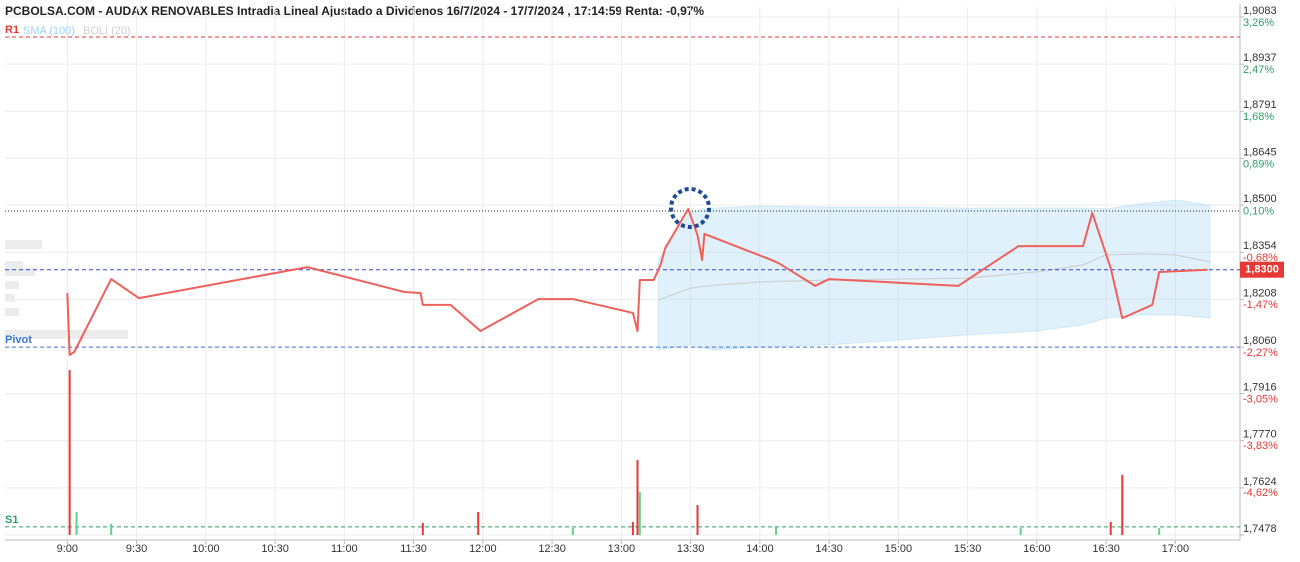  What do you see at coordinates (49, 31) in the screenshot?
I see `legend-entry: SMA (100)` at bounding box center [49, 31].